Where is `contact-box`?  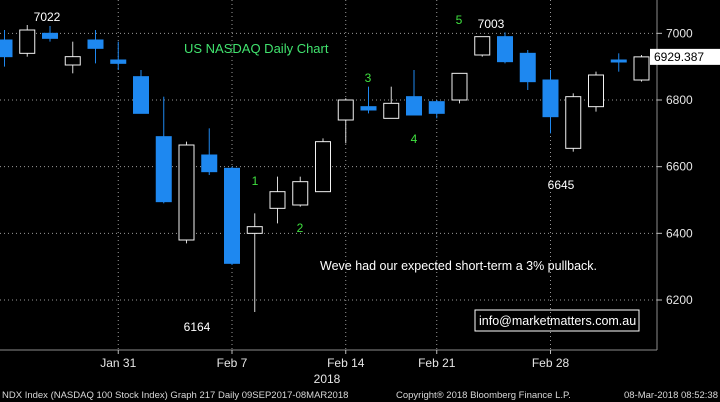 contact-box is located at coordinates (557, 320).